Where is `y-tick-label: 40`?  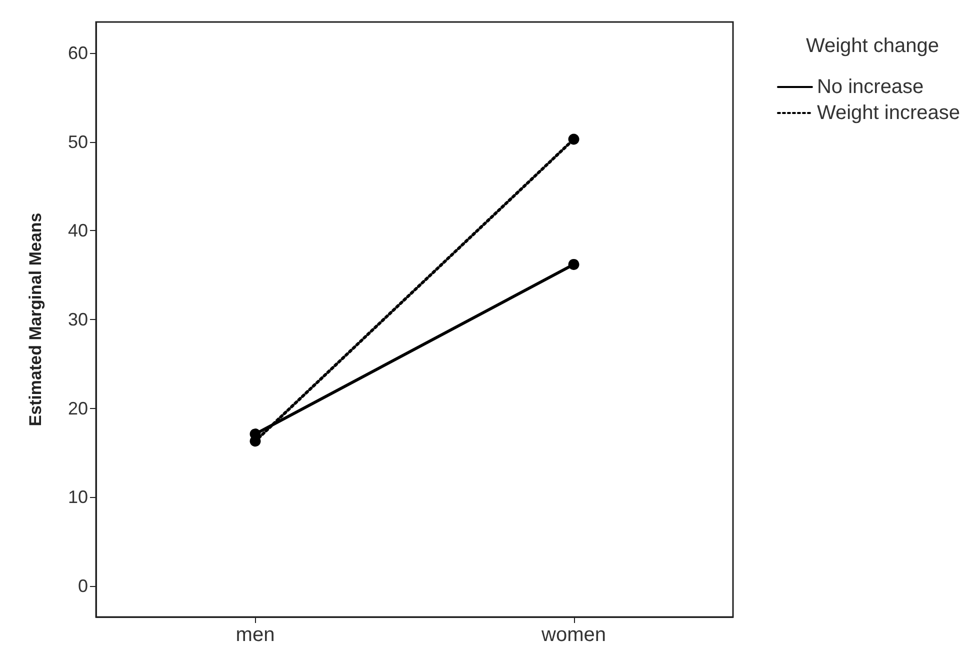 y-tick-label: 40 is located at coordinates (78, 230).